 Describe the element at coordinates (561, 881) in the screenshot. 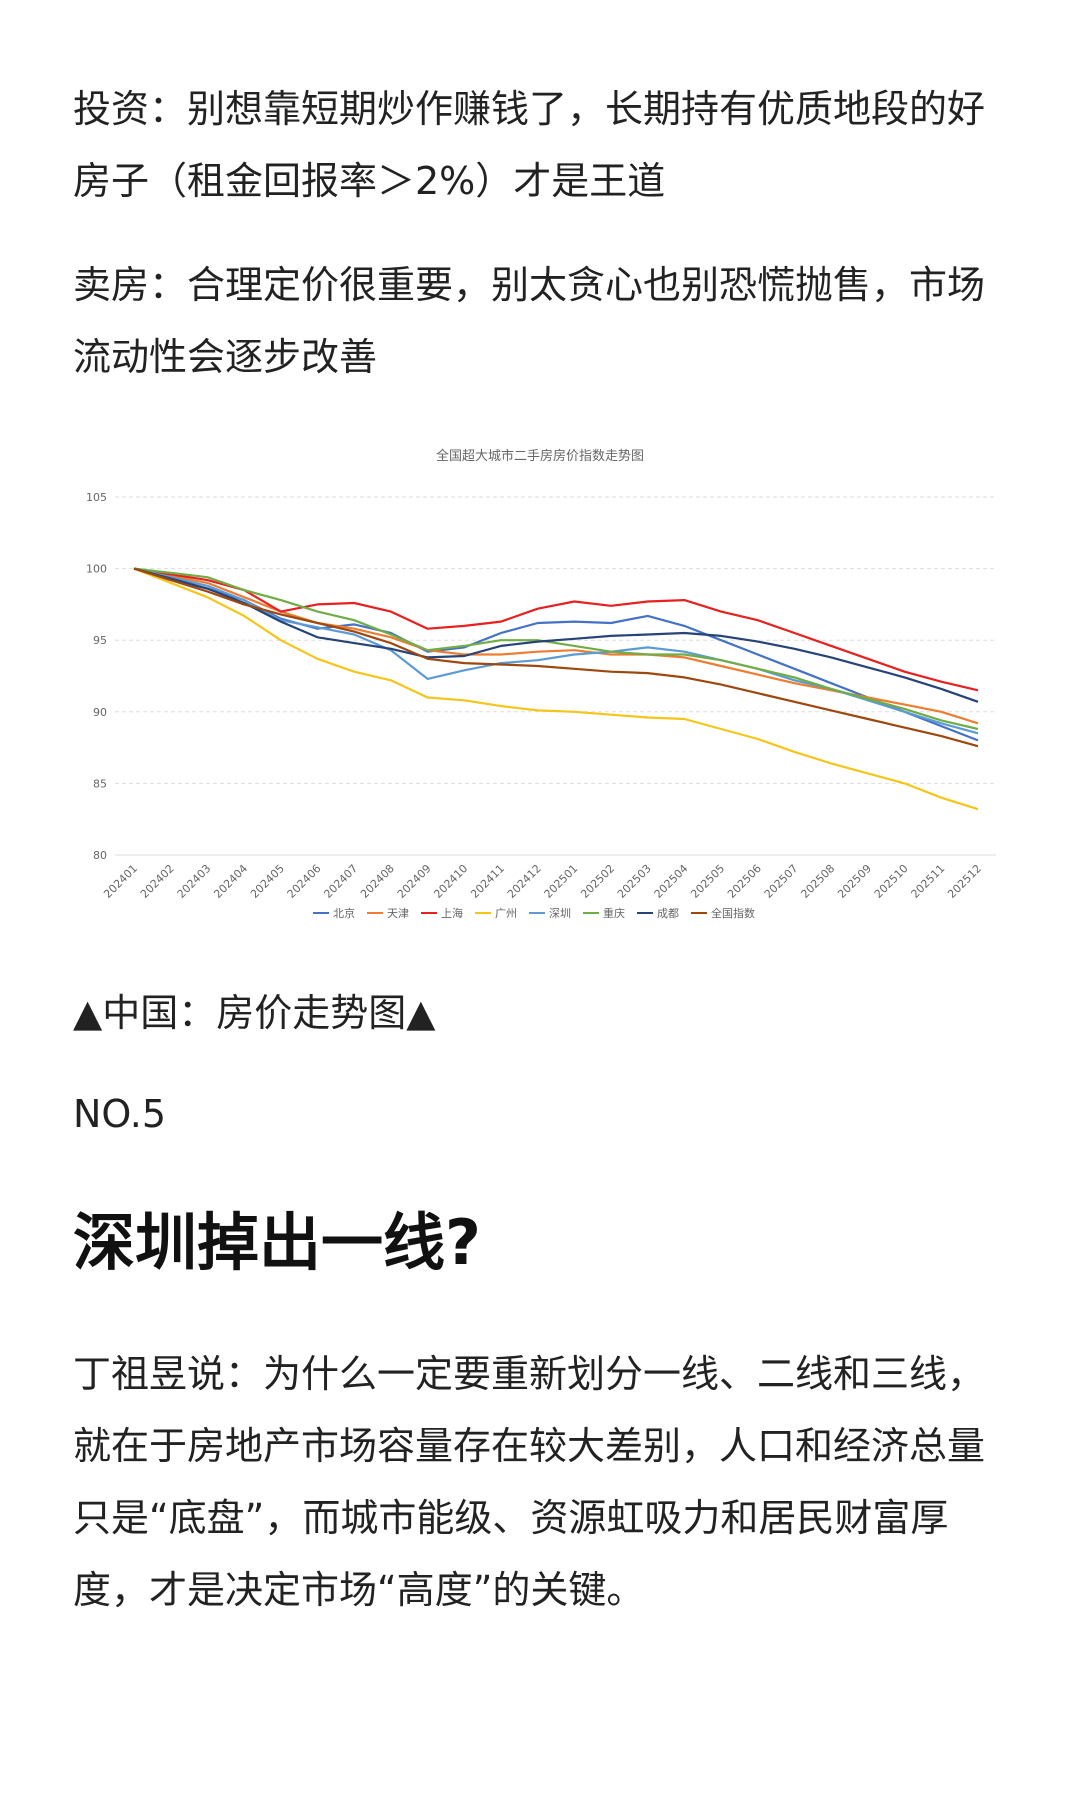

I see `x-tick-label: 202501` at that location.